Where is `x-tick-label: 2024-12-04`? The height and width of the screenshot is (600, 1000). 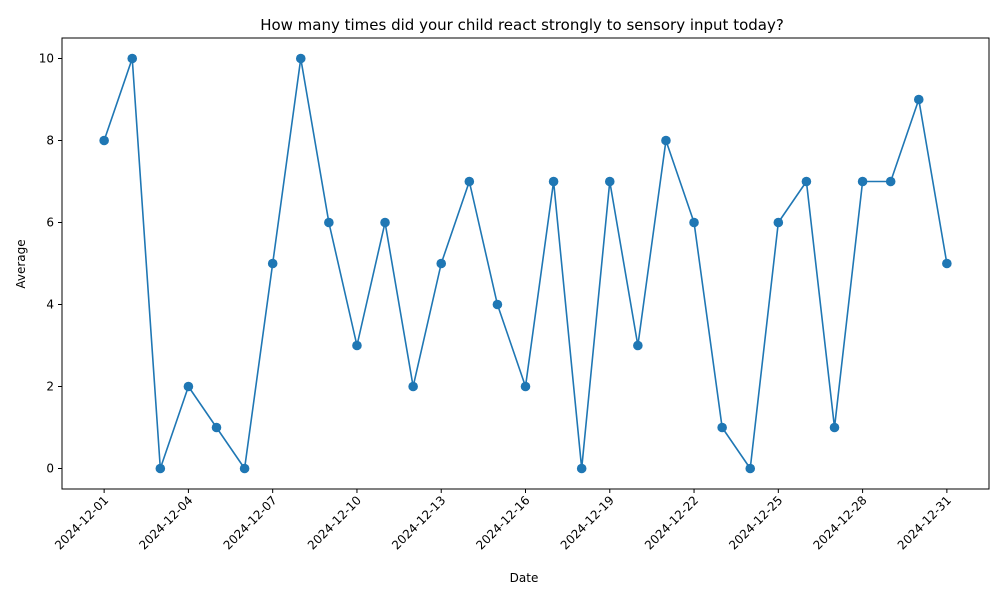
x-tick-label: 2024-12-04 is located at coordinates (165, 522).